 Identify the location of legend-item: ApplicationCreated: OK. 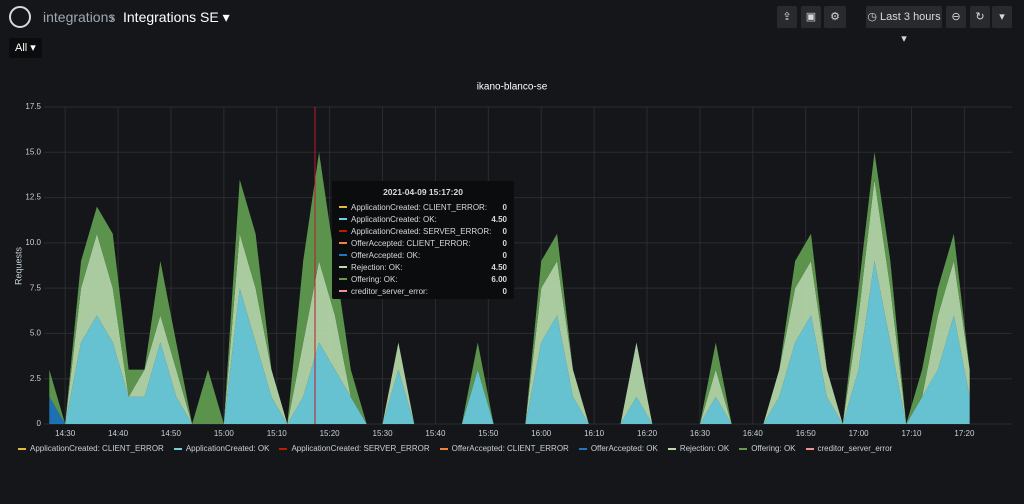
(221, 448).